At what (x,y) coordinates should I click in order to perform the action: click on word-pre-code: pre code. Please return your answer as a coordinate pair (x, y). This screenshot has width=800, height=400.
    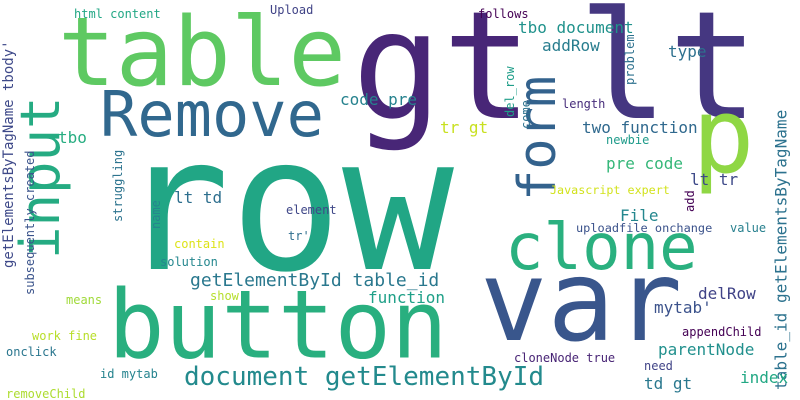
    Looking at the image, I should click on (645, 163).